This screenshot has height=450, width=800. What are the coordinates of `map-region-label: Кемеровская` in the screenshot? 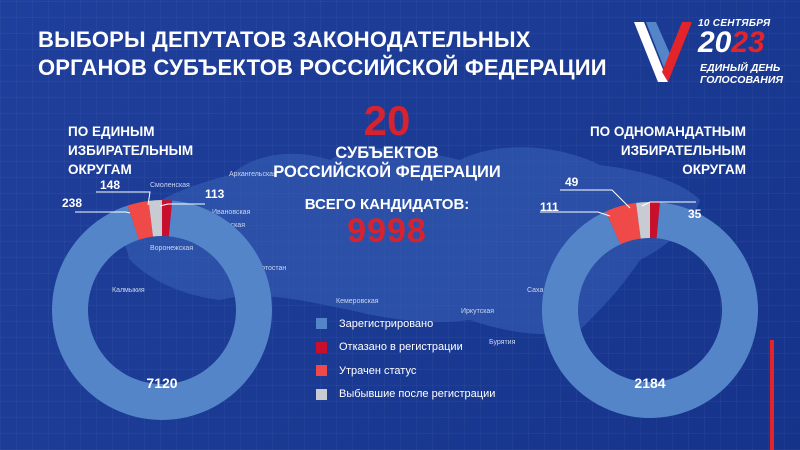 It's located at (357, 301).